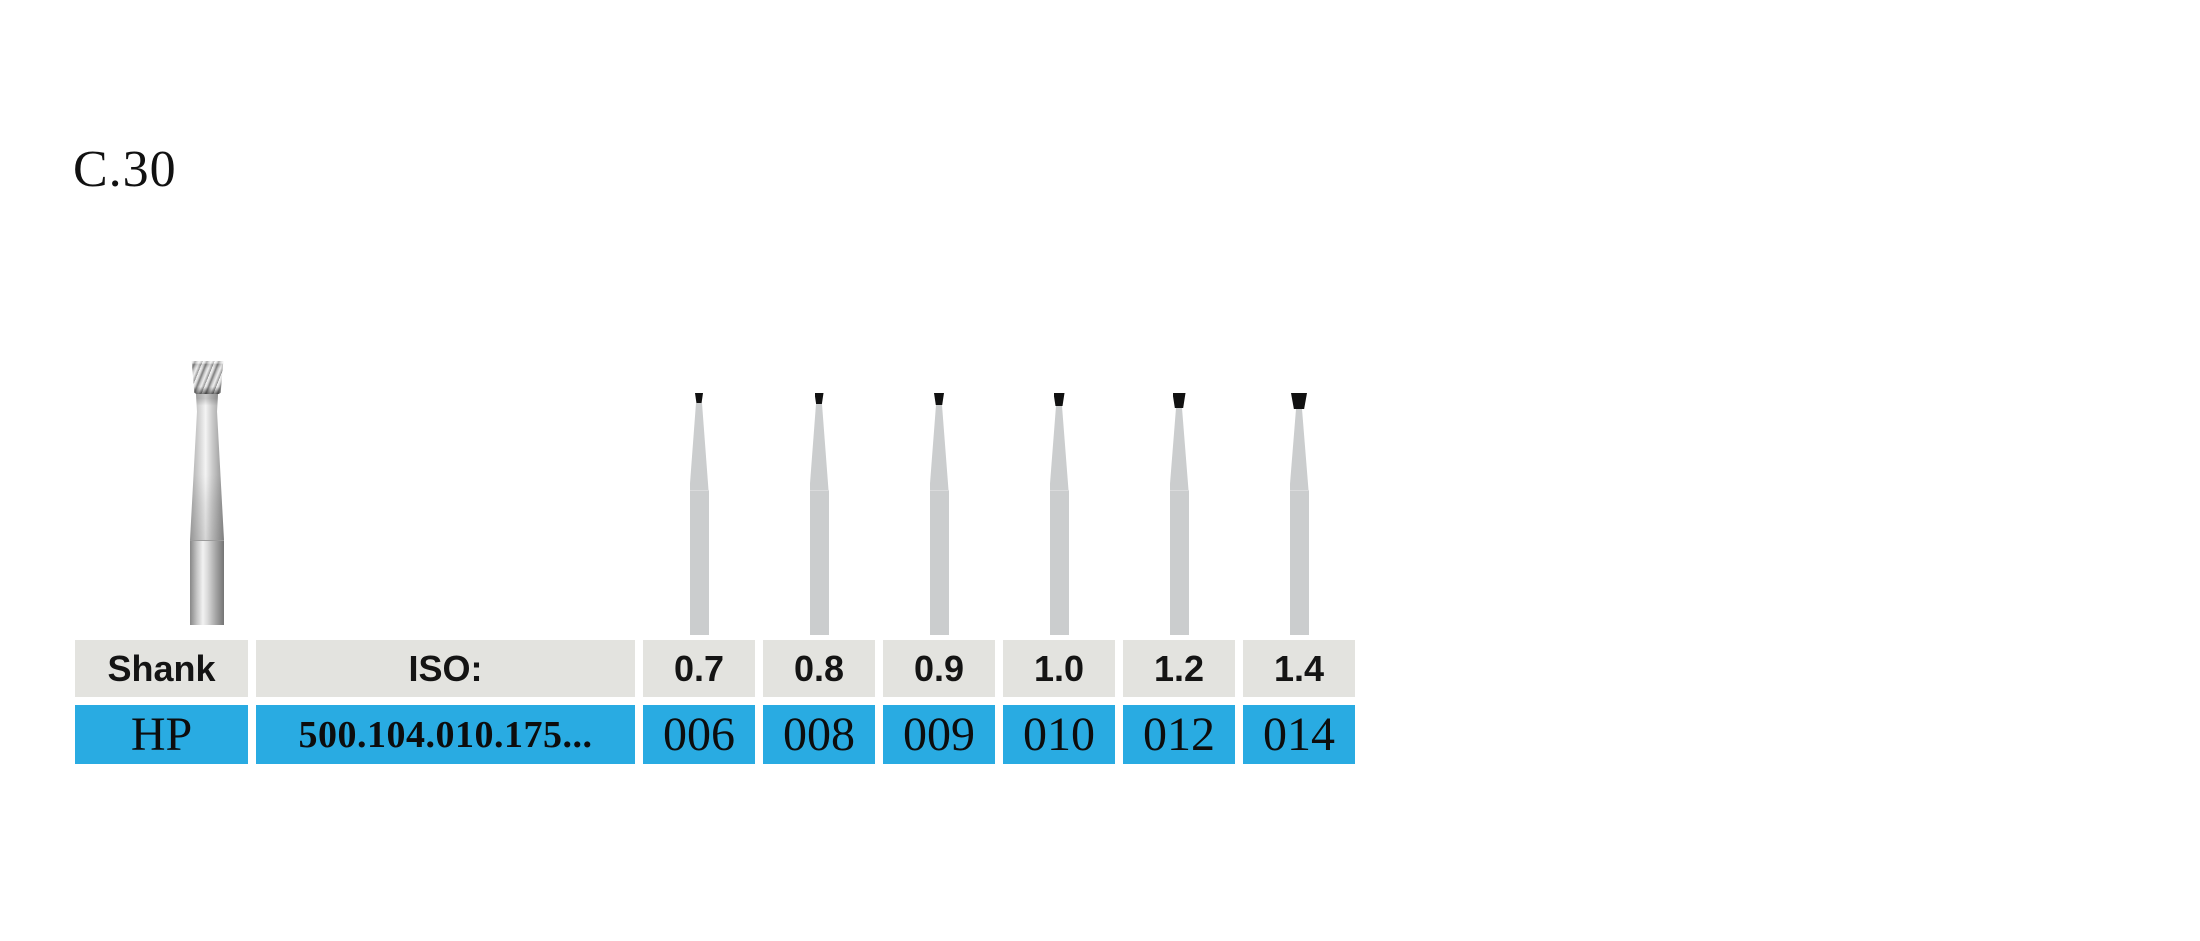  Describe the element at coordinates (1299, 668) in the screenshot. I see `size-header: 1.4` at that location.